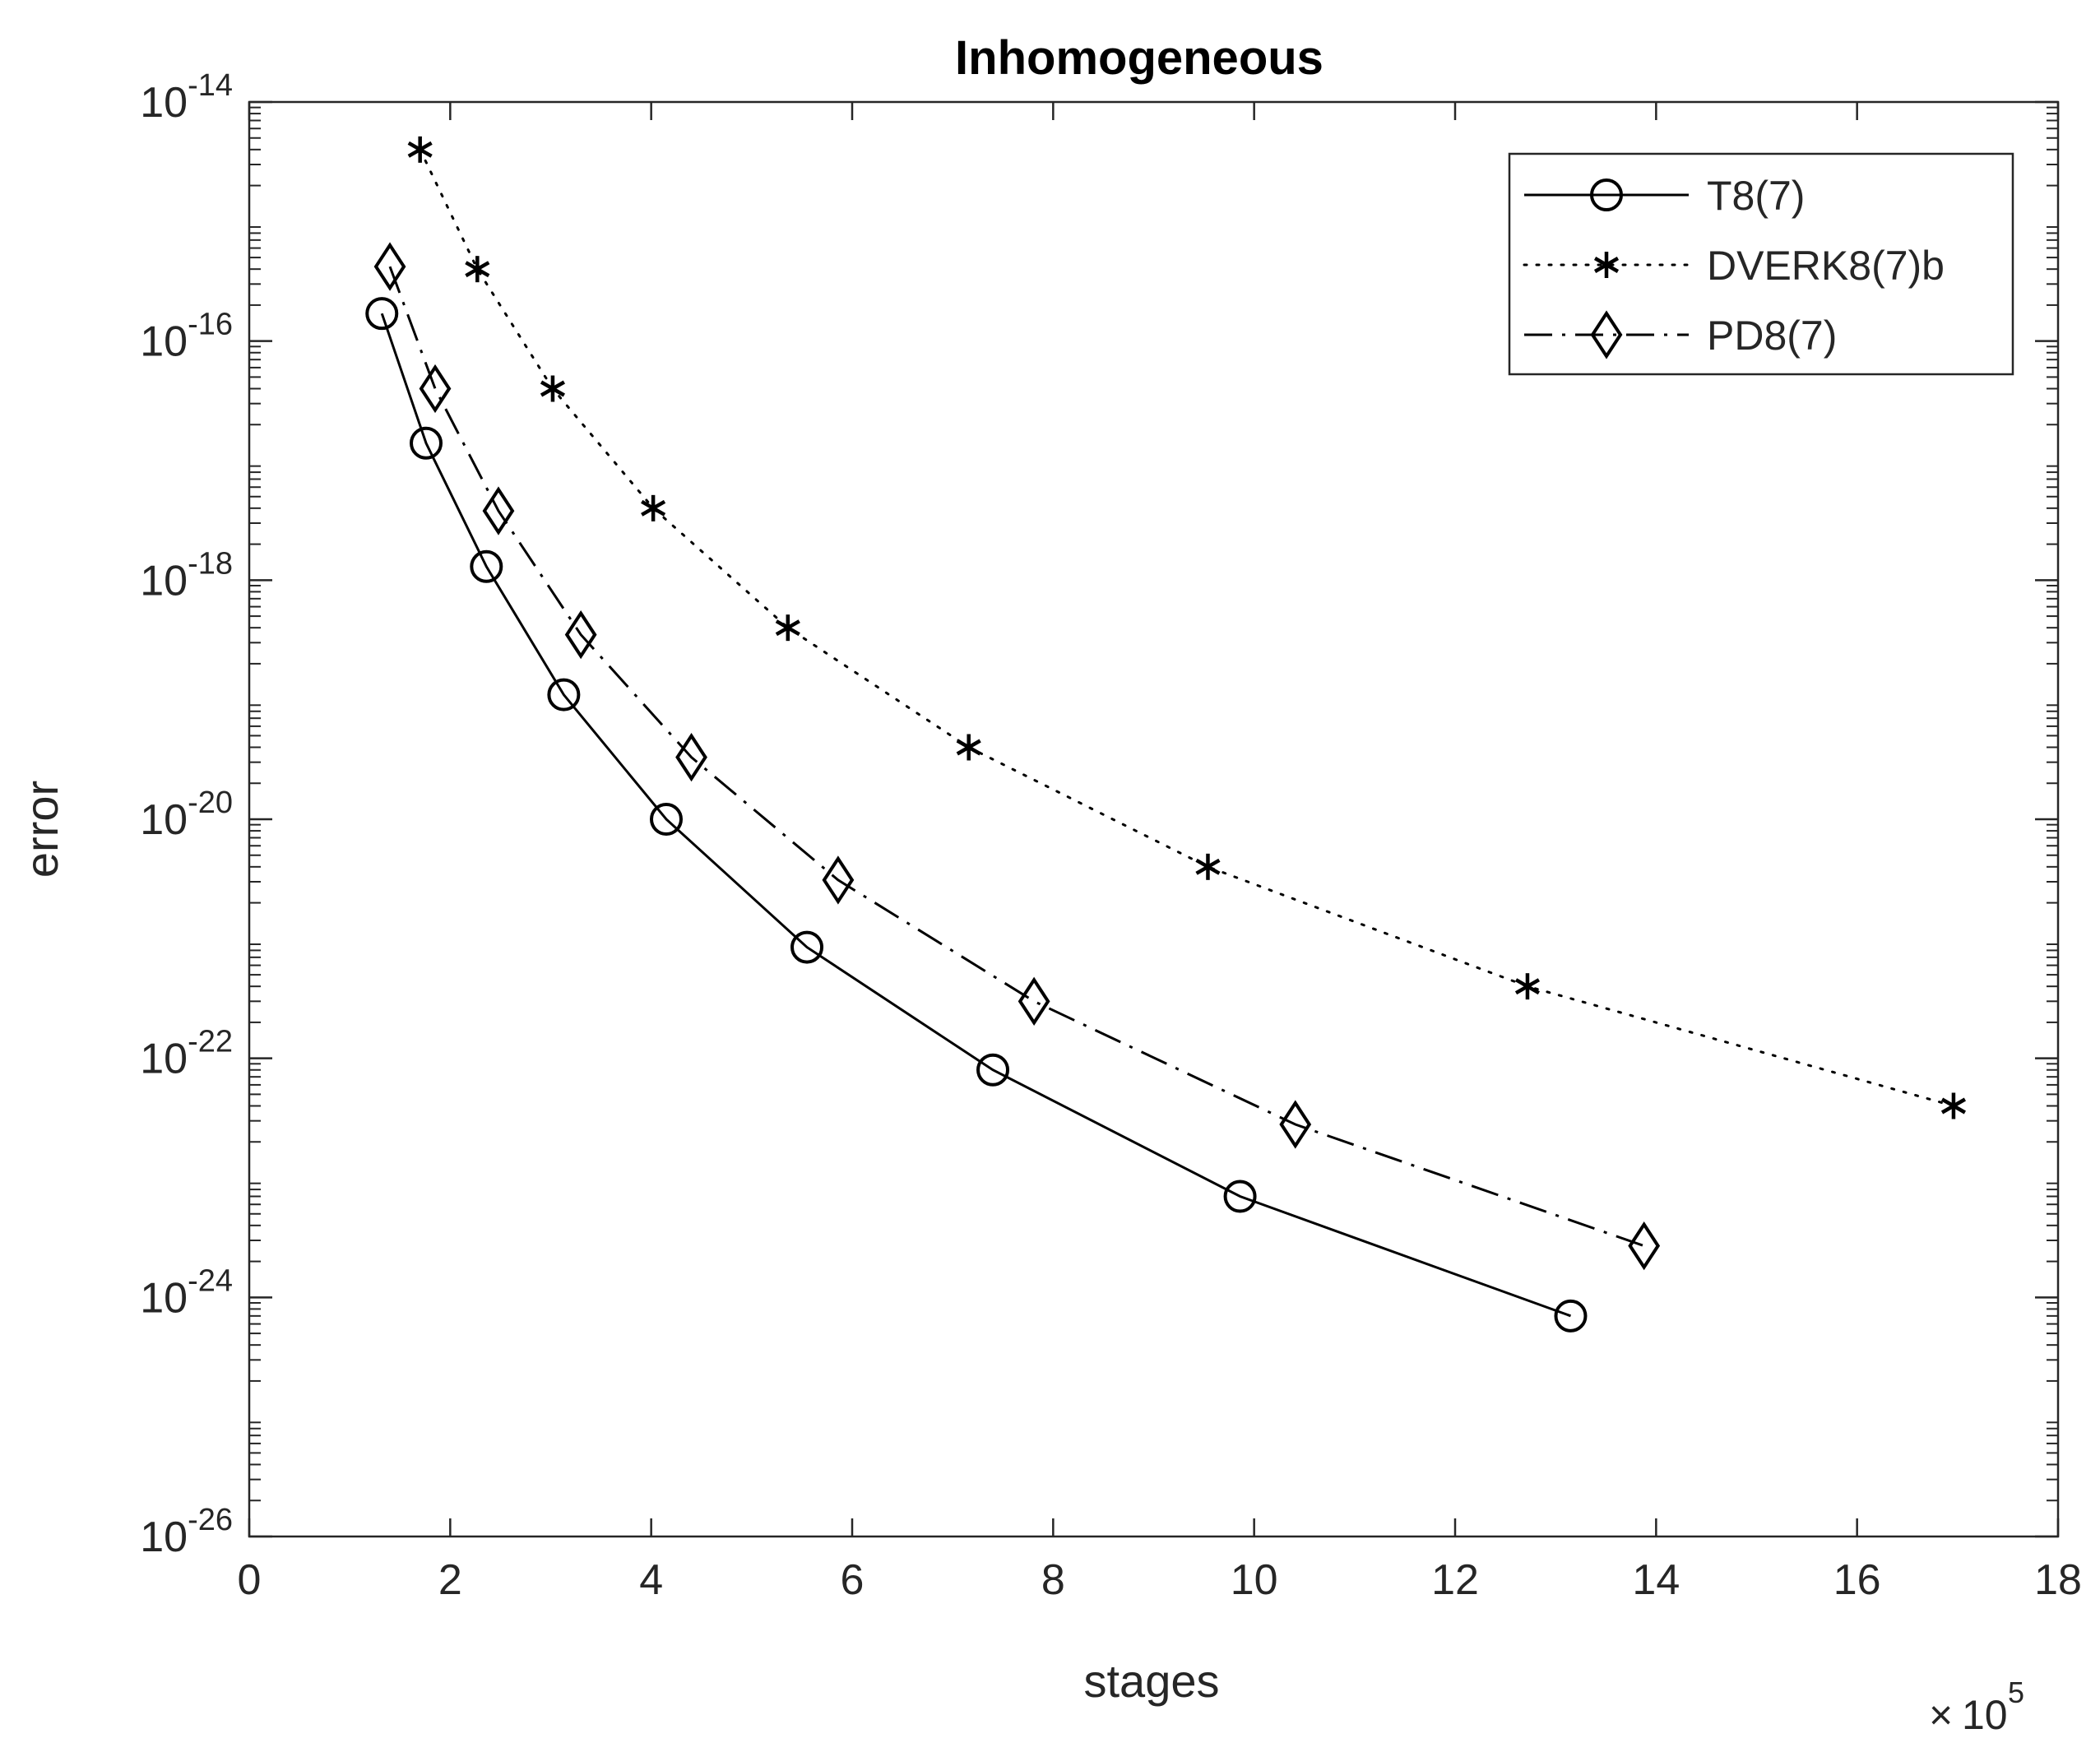  What do you see at coordinates (2016, 1693) in the screenshot?
I see `x-multiplier-exponent: 5` at bounding box center [2016, 1693].